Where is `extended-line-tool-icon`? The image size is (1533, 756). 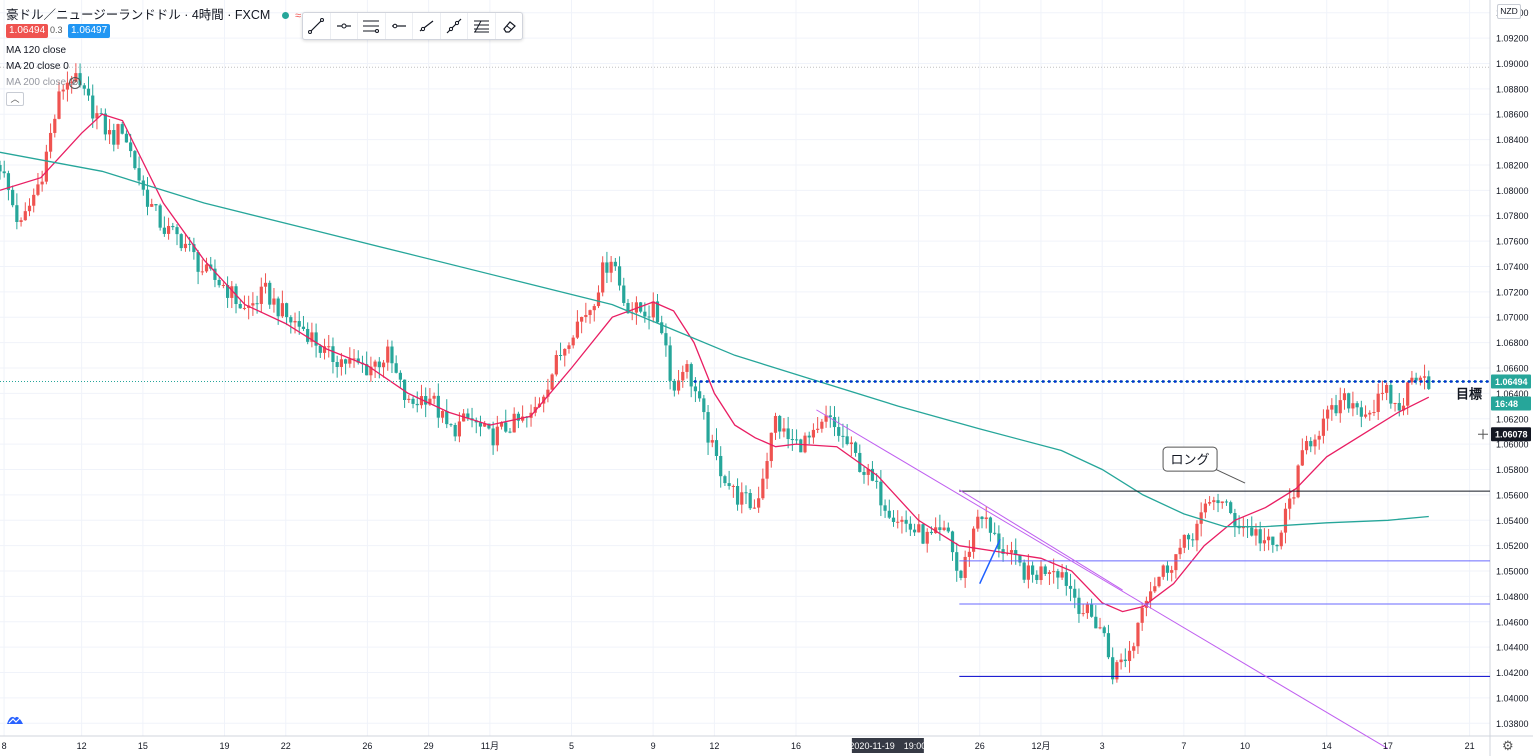
extended-line-tool-icon is located at coordinates (454, 26).